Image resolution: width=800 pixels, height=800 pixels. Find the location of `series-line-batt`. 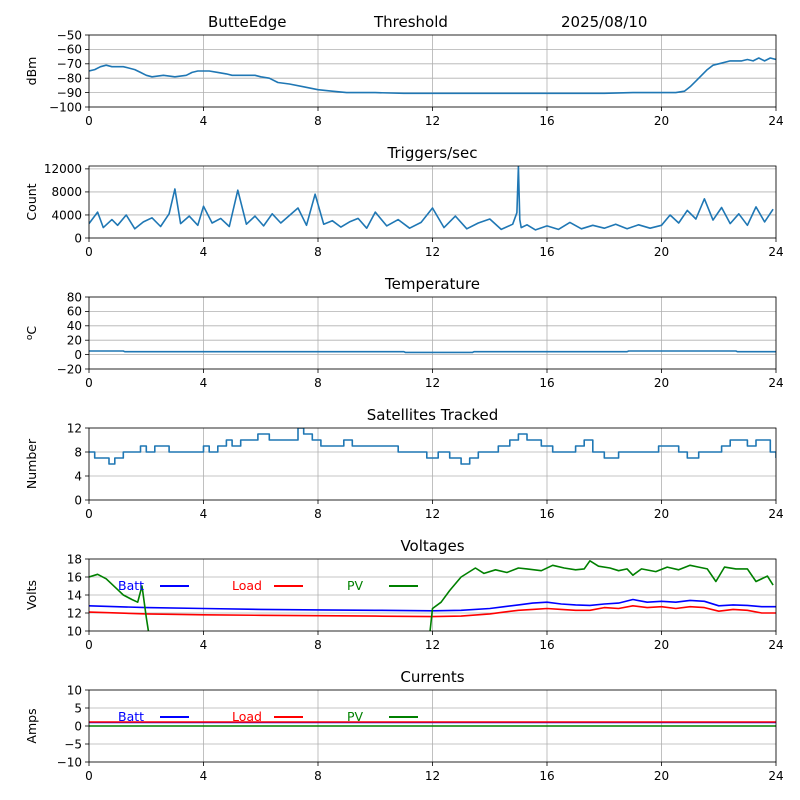

series-line-batt is located at coordinates (432, 605).